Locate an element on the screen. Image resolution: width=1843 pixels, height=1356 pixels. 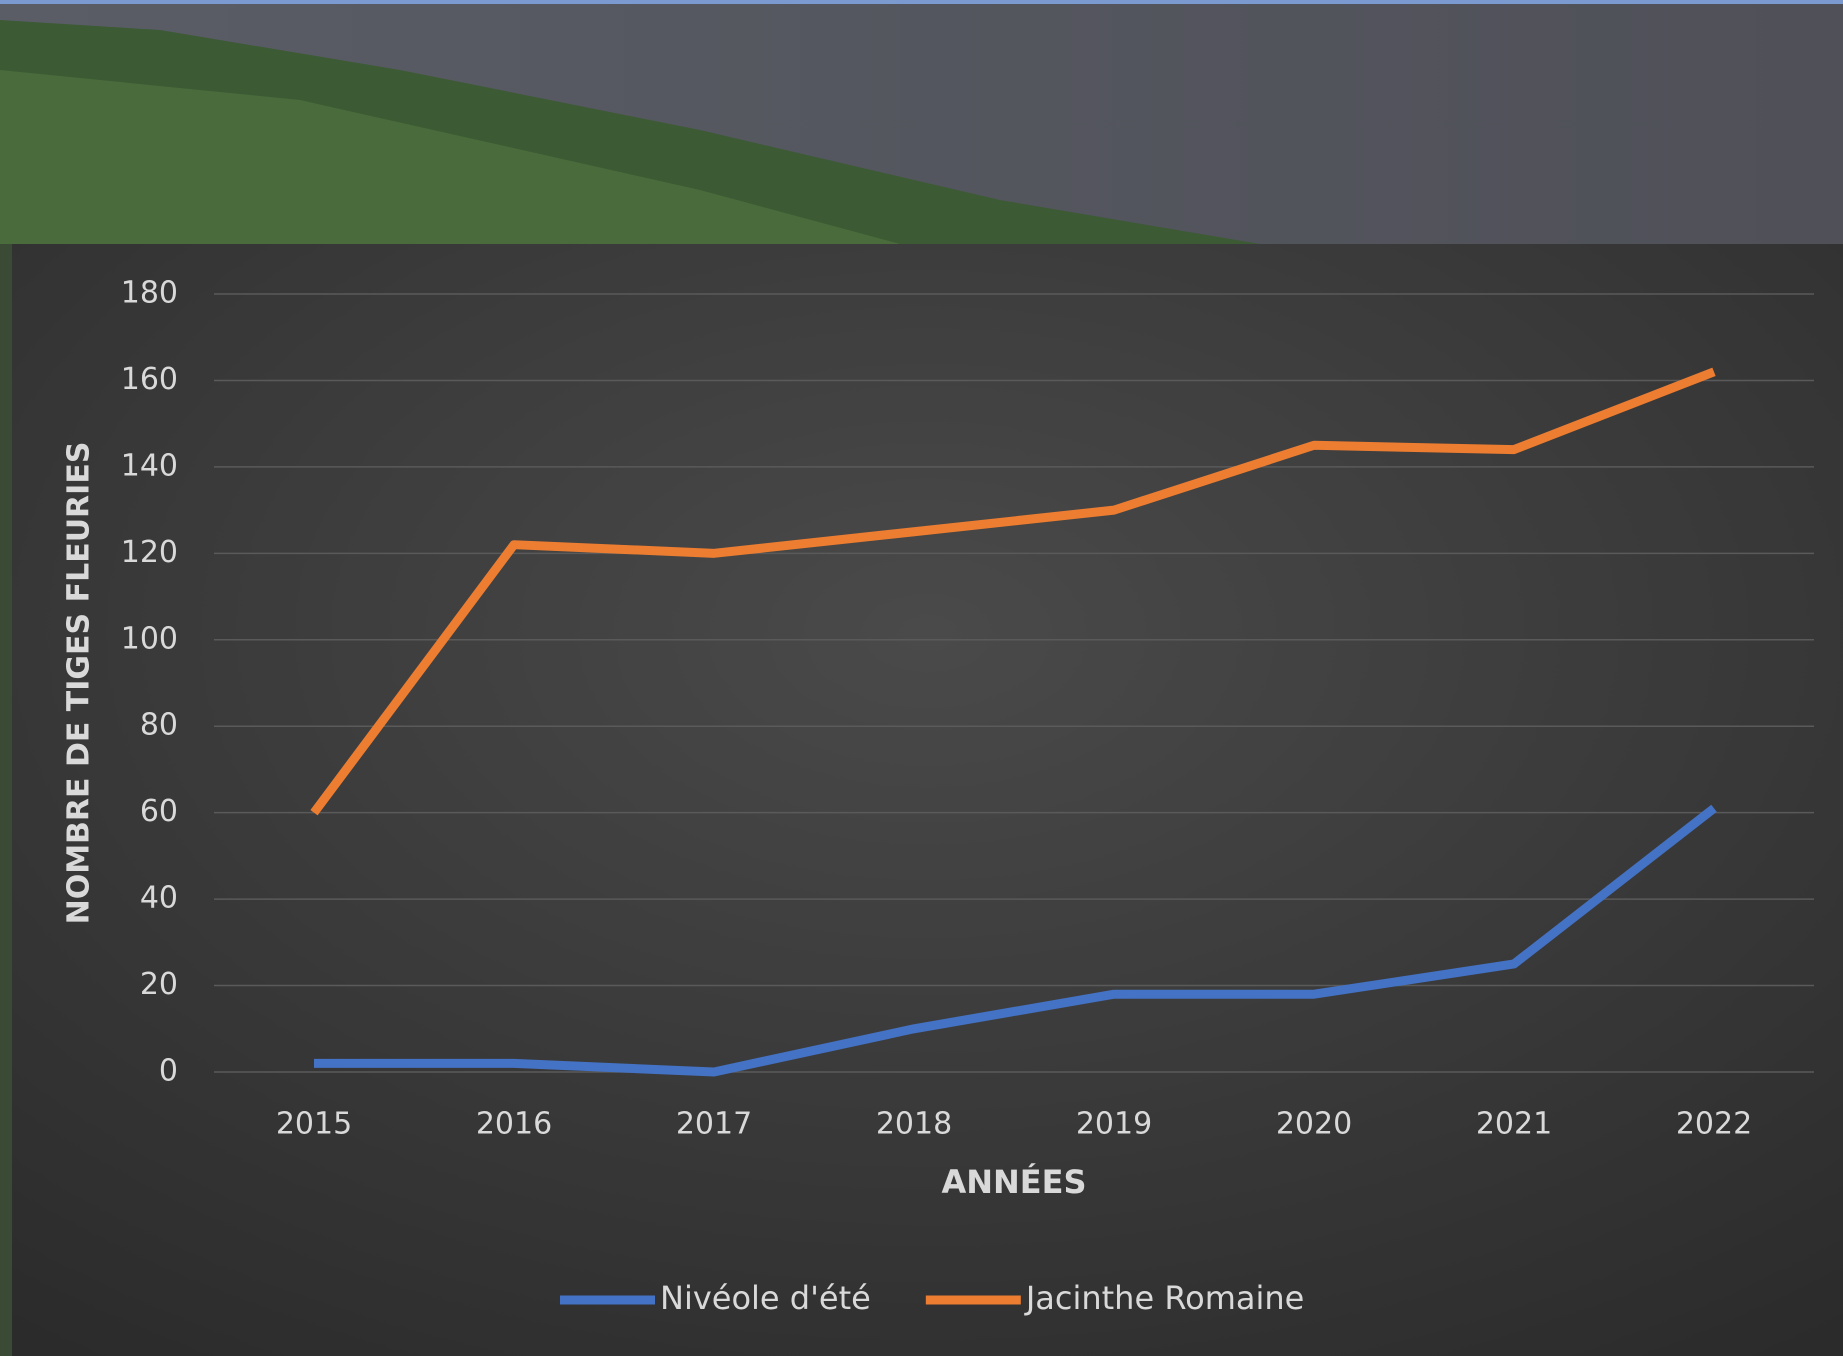
x-tick-label: 2015 is located at coordinates (314, 1124).